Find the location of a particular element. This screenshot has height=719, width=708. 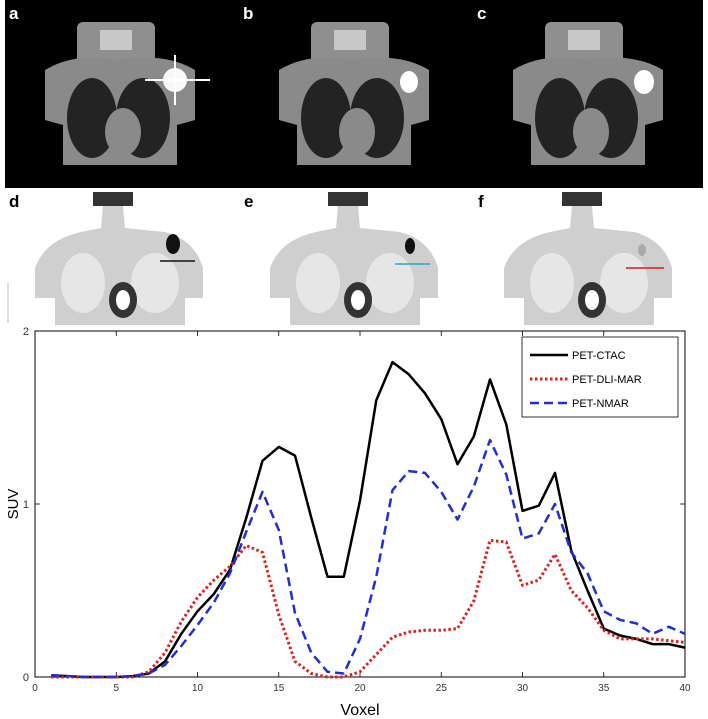

y-axis-label: SUV is located at coordinates (13, 504).